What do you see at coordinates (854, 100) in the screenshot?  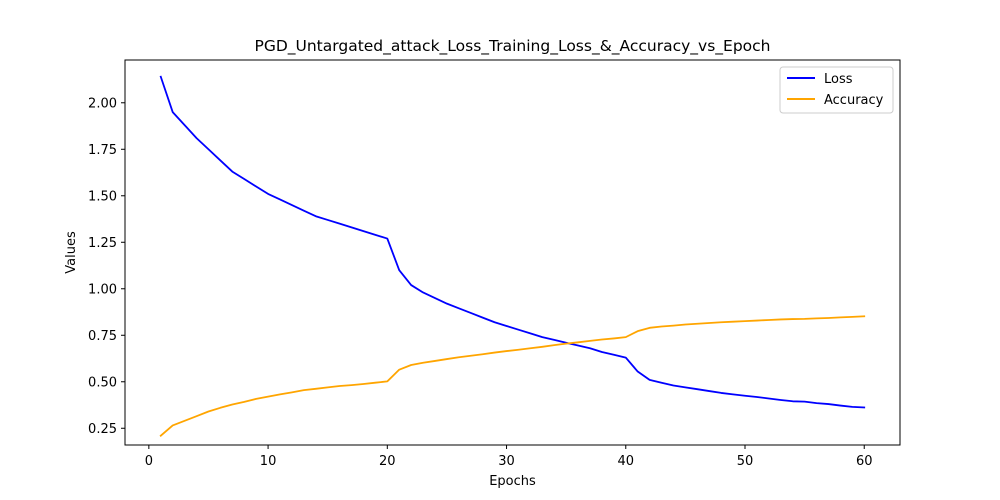 I see `legend-label-accuracy: Accuracy` at bounding box center [854, 100].